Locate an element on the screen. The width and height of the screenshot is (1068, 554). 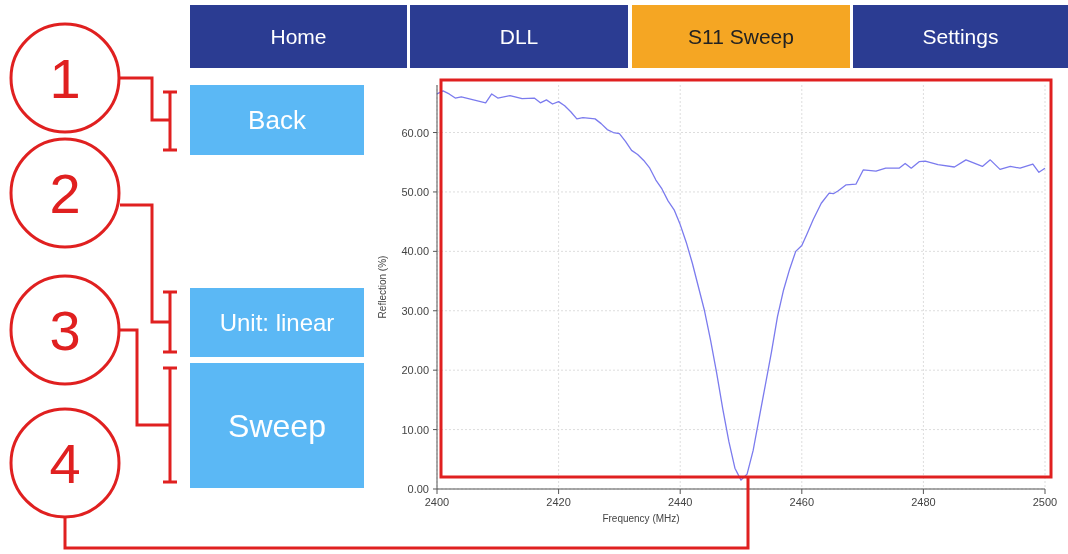
x-tick-label: 2480 is located at coordinates (923, 502).